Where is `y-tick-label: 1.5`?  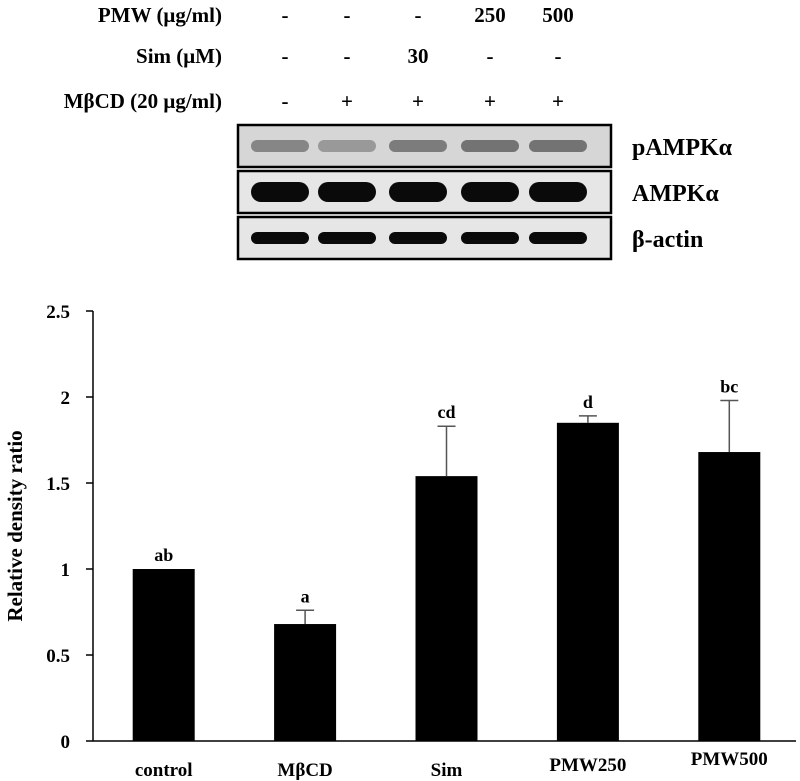
y-tick-label: 1.5 is located at coordinates (58, 484).